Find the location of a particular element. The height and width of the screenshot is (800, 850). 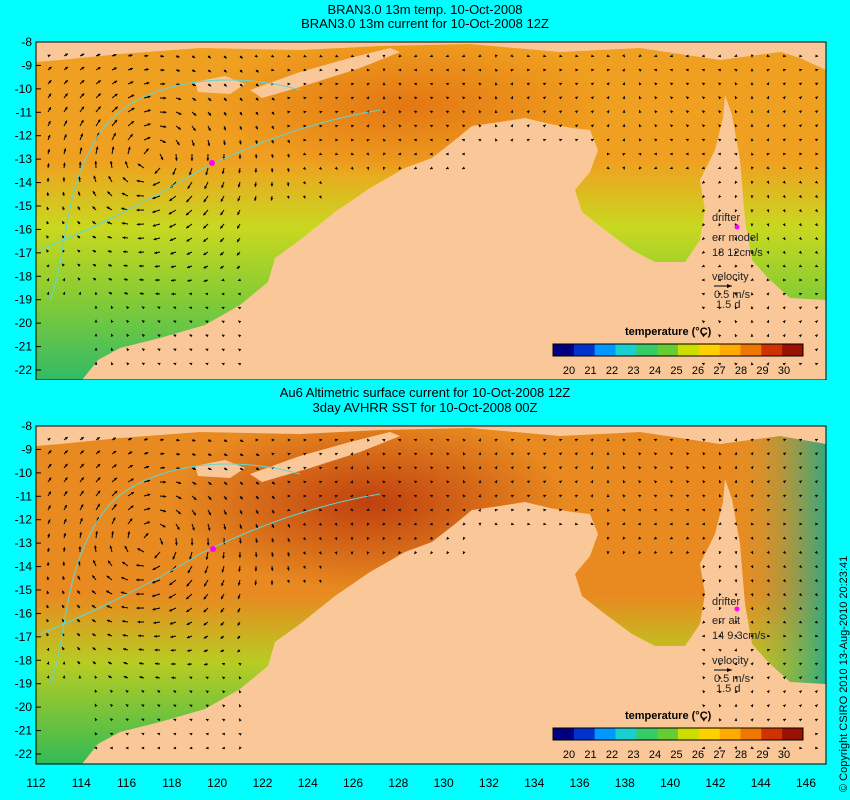

x-tick-label: 142 is located at coordinates (715, 783).